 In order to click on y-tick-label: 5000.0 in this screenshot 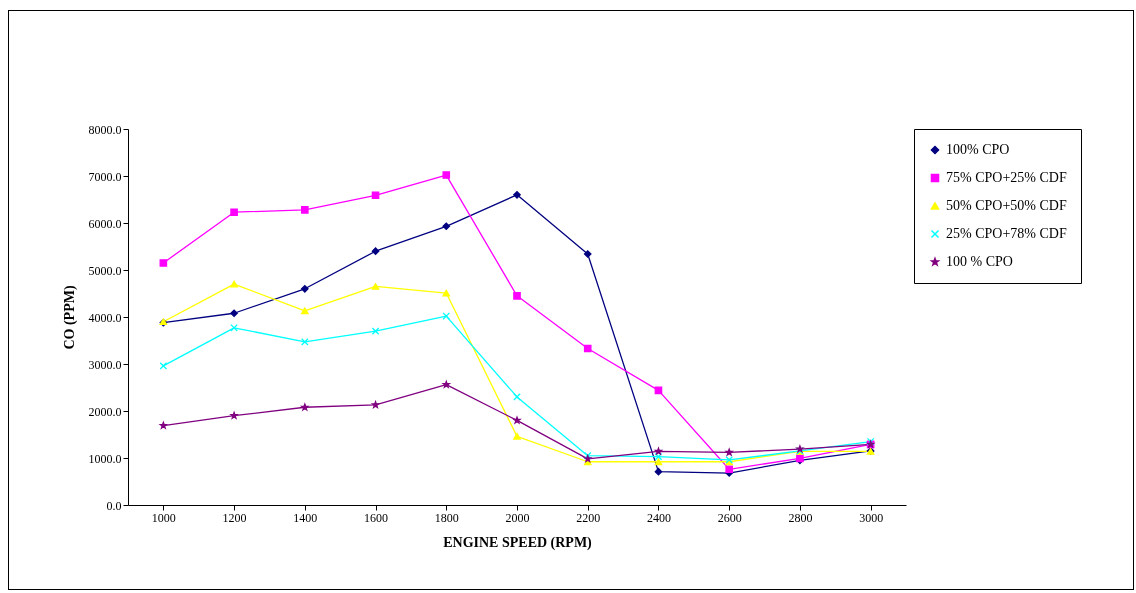, I will do `click(105, 270)`.